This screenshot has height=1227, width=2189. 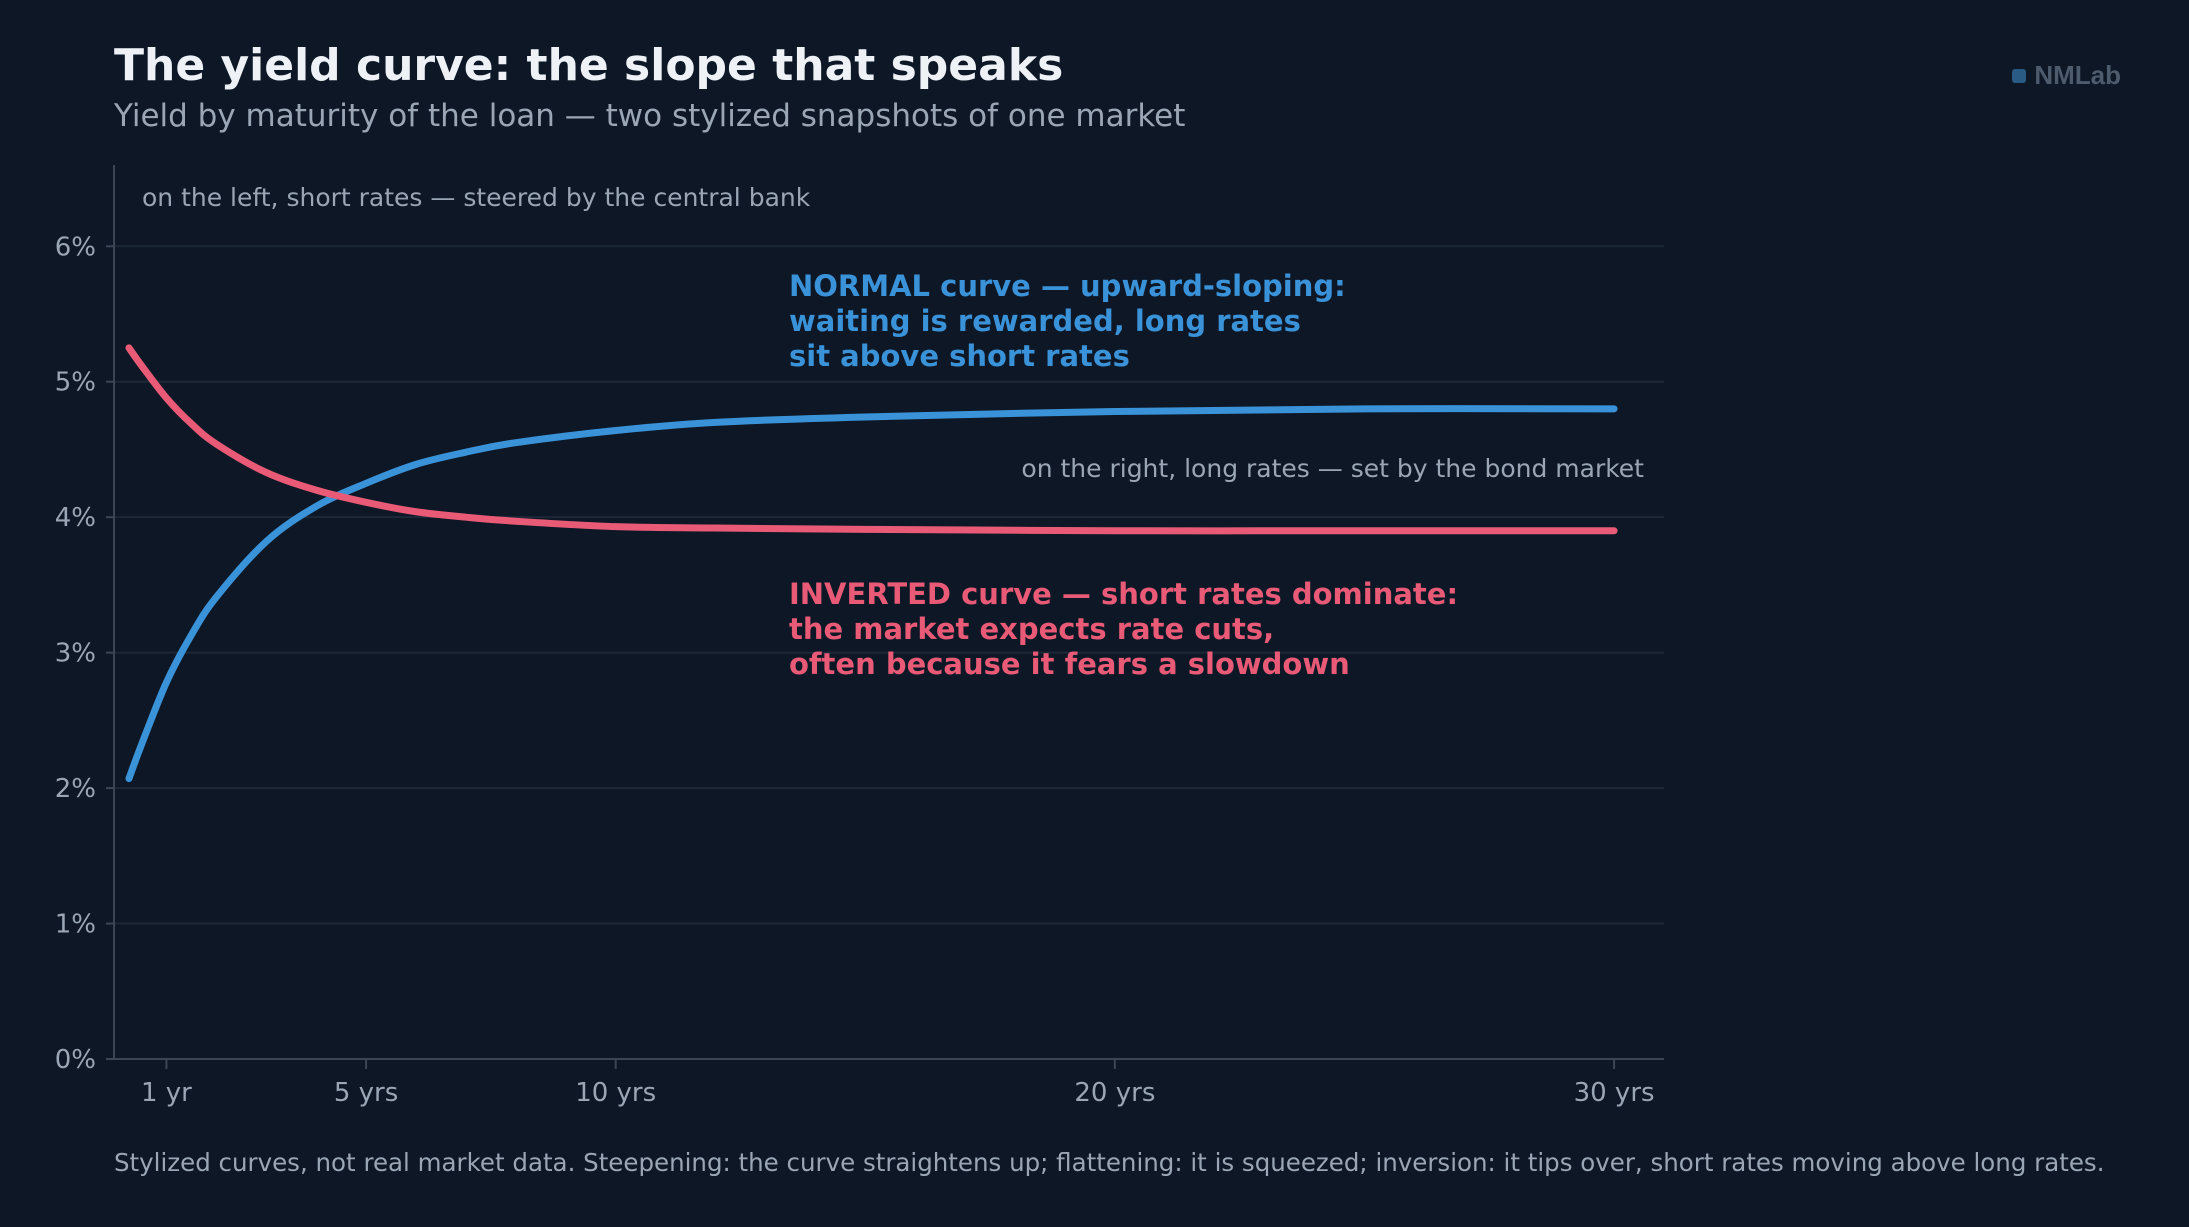 I want to click on x-tick-label-3: 20 yrs, so click(x=1114, y=1093).